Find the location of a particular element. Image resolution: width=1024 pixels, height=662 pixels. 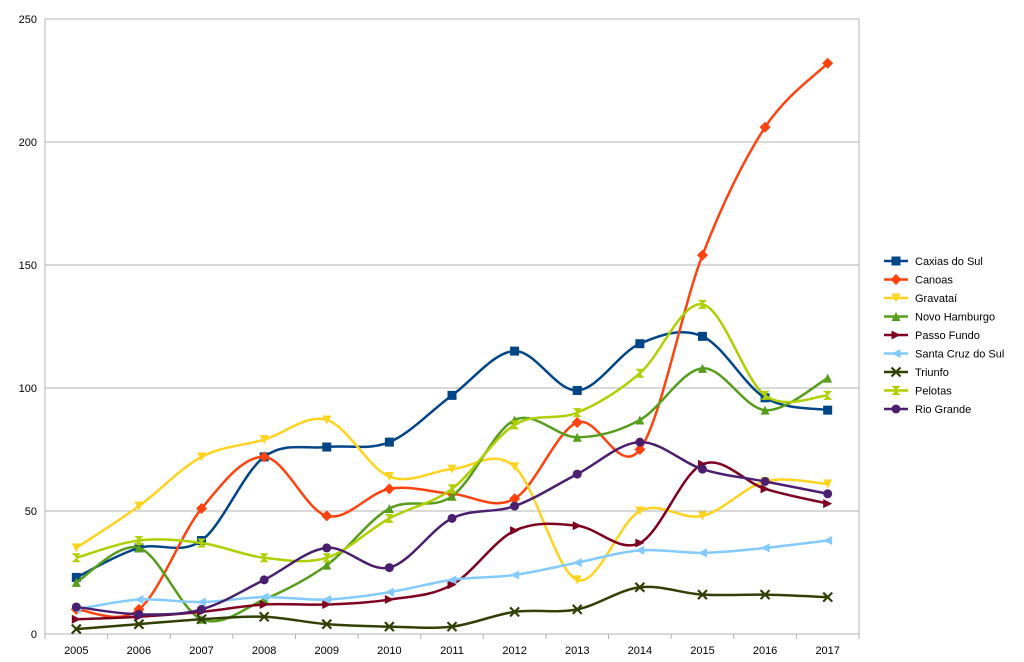

legend-item-passo-fundo: Passo Fundo is located at coordinates (932, 336).